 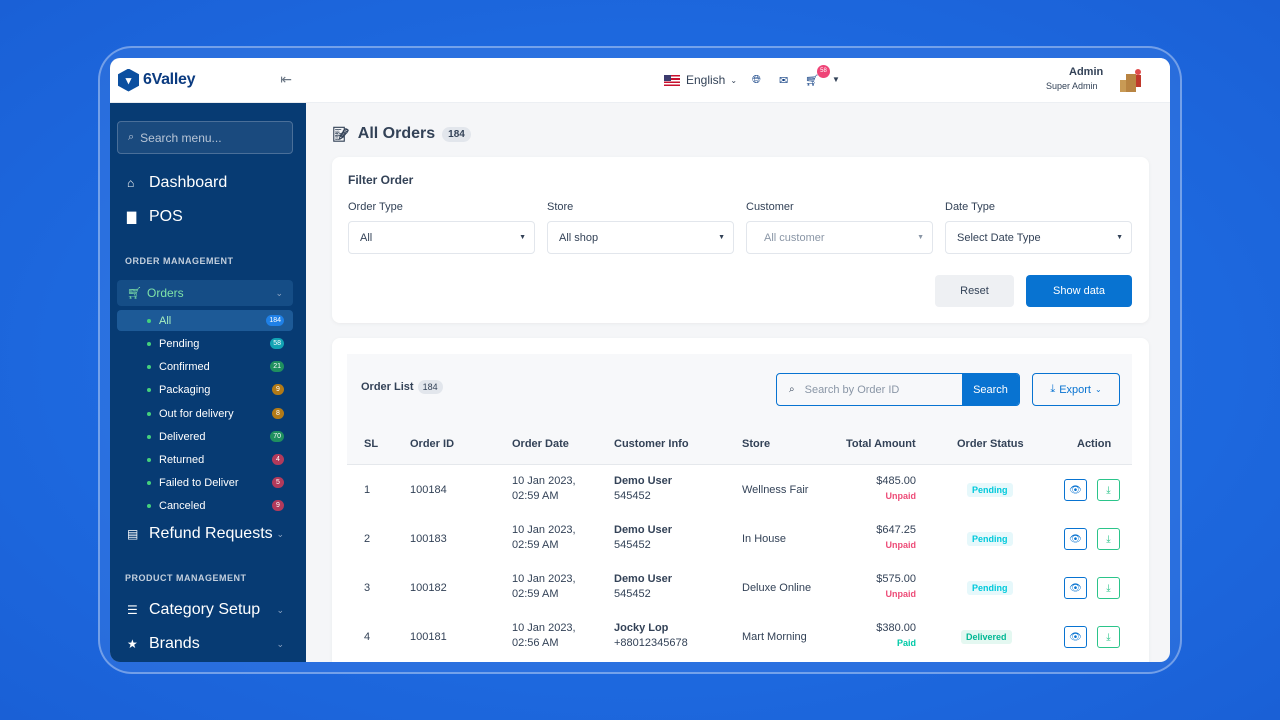 I want to click on mail-icon: ✉, so click(x=784, y=81).